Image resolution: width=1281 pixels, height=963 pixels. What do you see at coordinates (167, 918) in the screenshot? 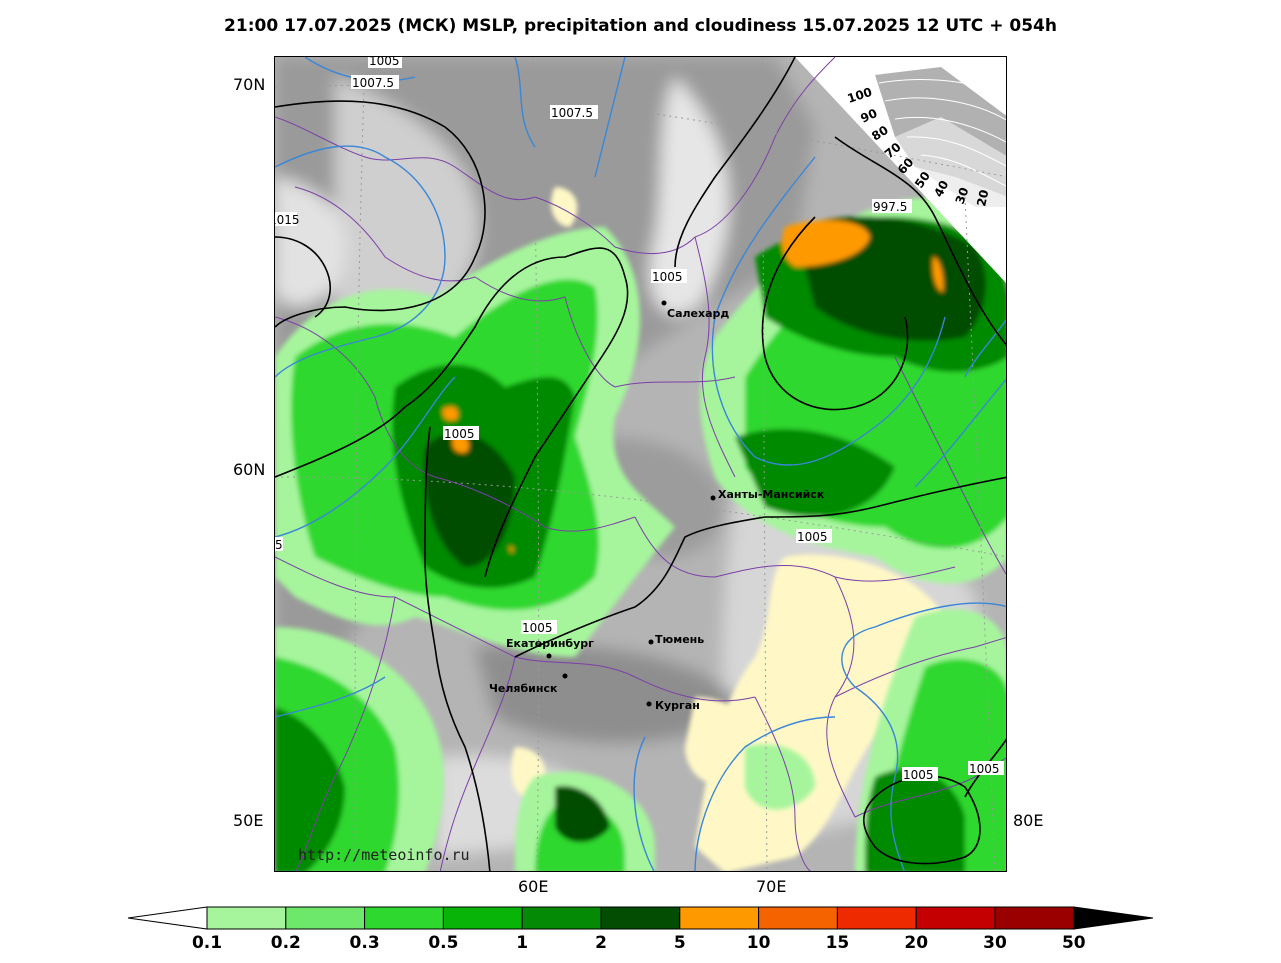
I see `colorbar-under-arrow` at bounding box center [167, 918].